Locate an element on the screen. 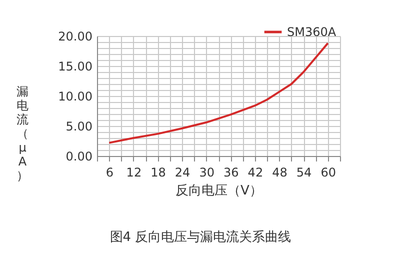 The width and height of the screenshot is (403, 265). x-tick-label: 30 is located at coordinates (206, 173).